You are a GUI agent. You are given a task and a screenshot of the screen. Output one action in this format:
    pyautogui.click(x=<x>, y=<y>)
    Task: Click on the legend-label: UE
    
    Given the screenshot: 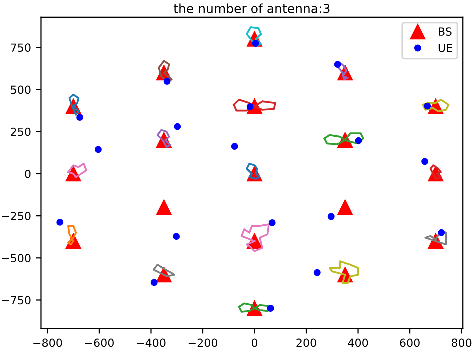 What is the action you would take?
    pyautogui.click(x=445, y=48)
    